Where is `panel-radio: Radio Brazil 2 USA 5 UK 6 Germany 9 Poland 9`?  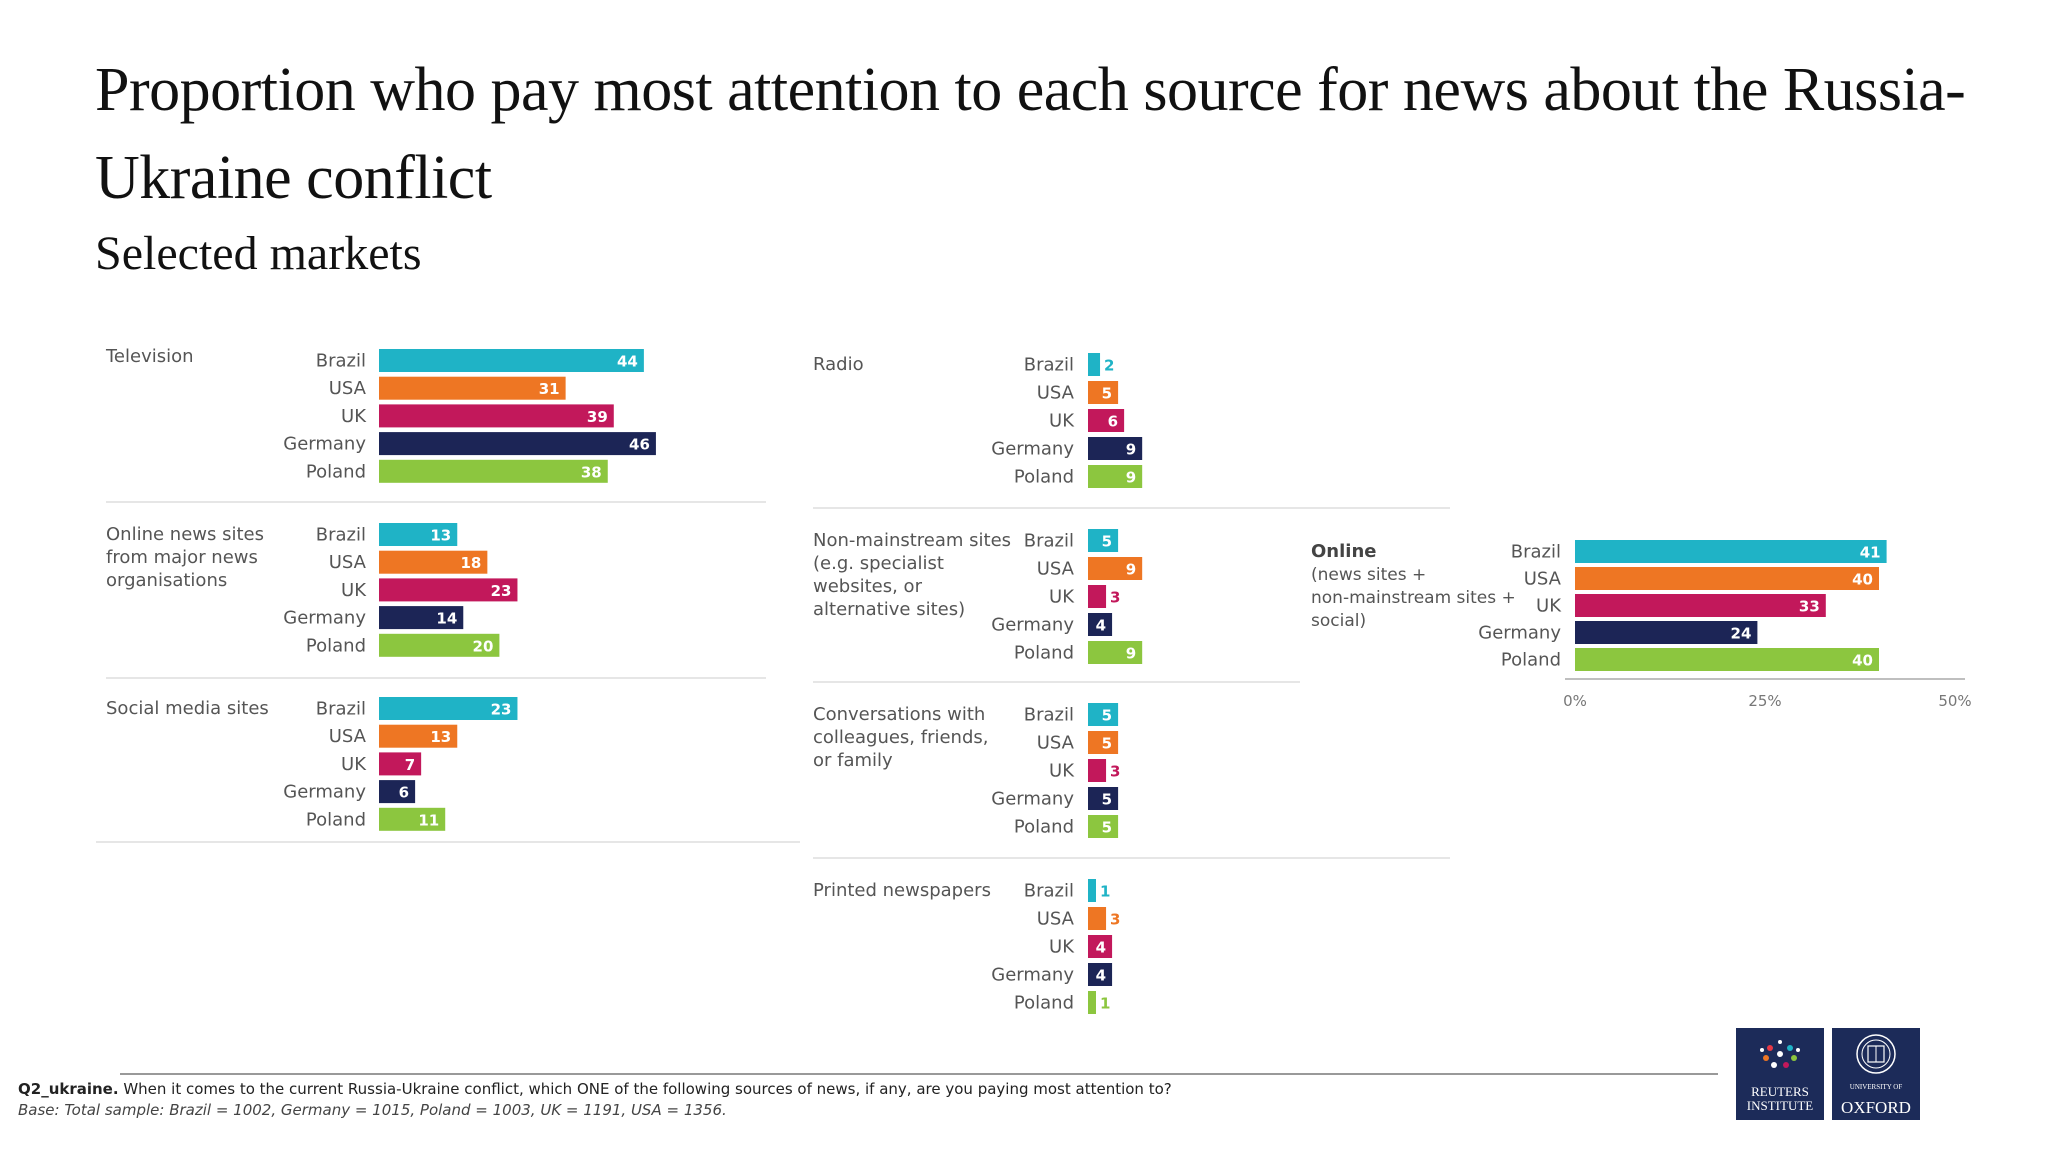 panel-radio: Radio Brazil 2 USA 5 UK 6 Germany 9 Poland 9 is located at coordinates (978, 420).